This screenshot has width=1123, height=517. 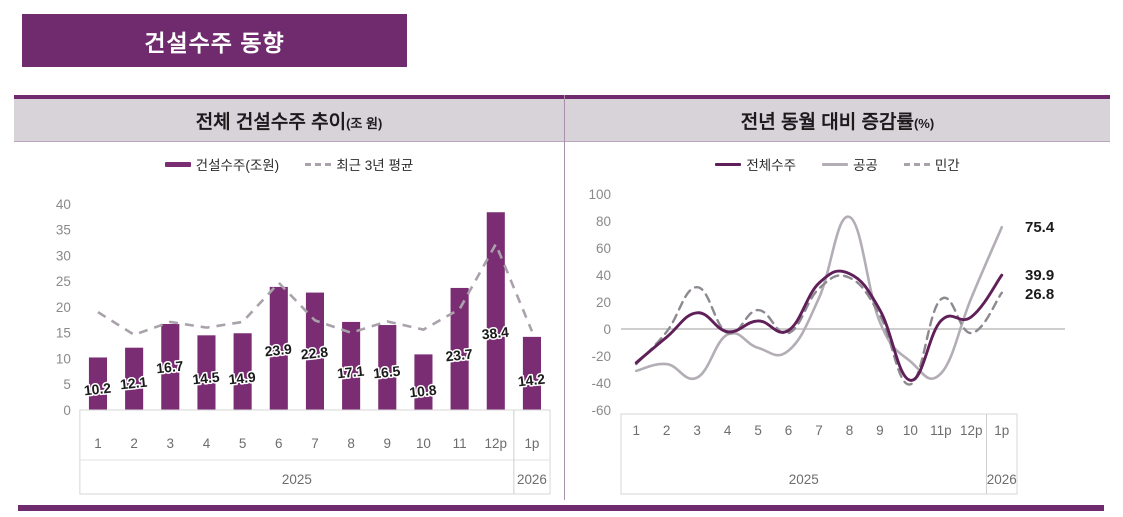 I want to click on bar-value-label: 23.9, so click(x=278, y=350).